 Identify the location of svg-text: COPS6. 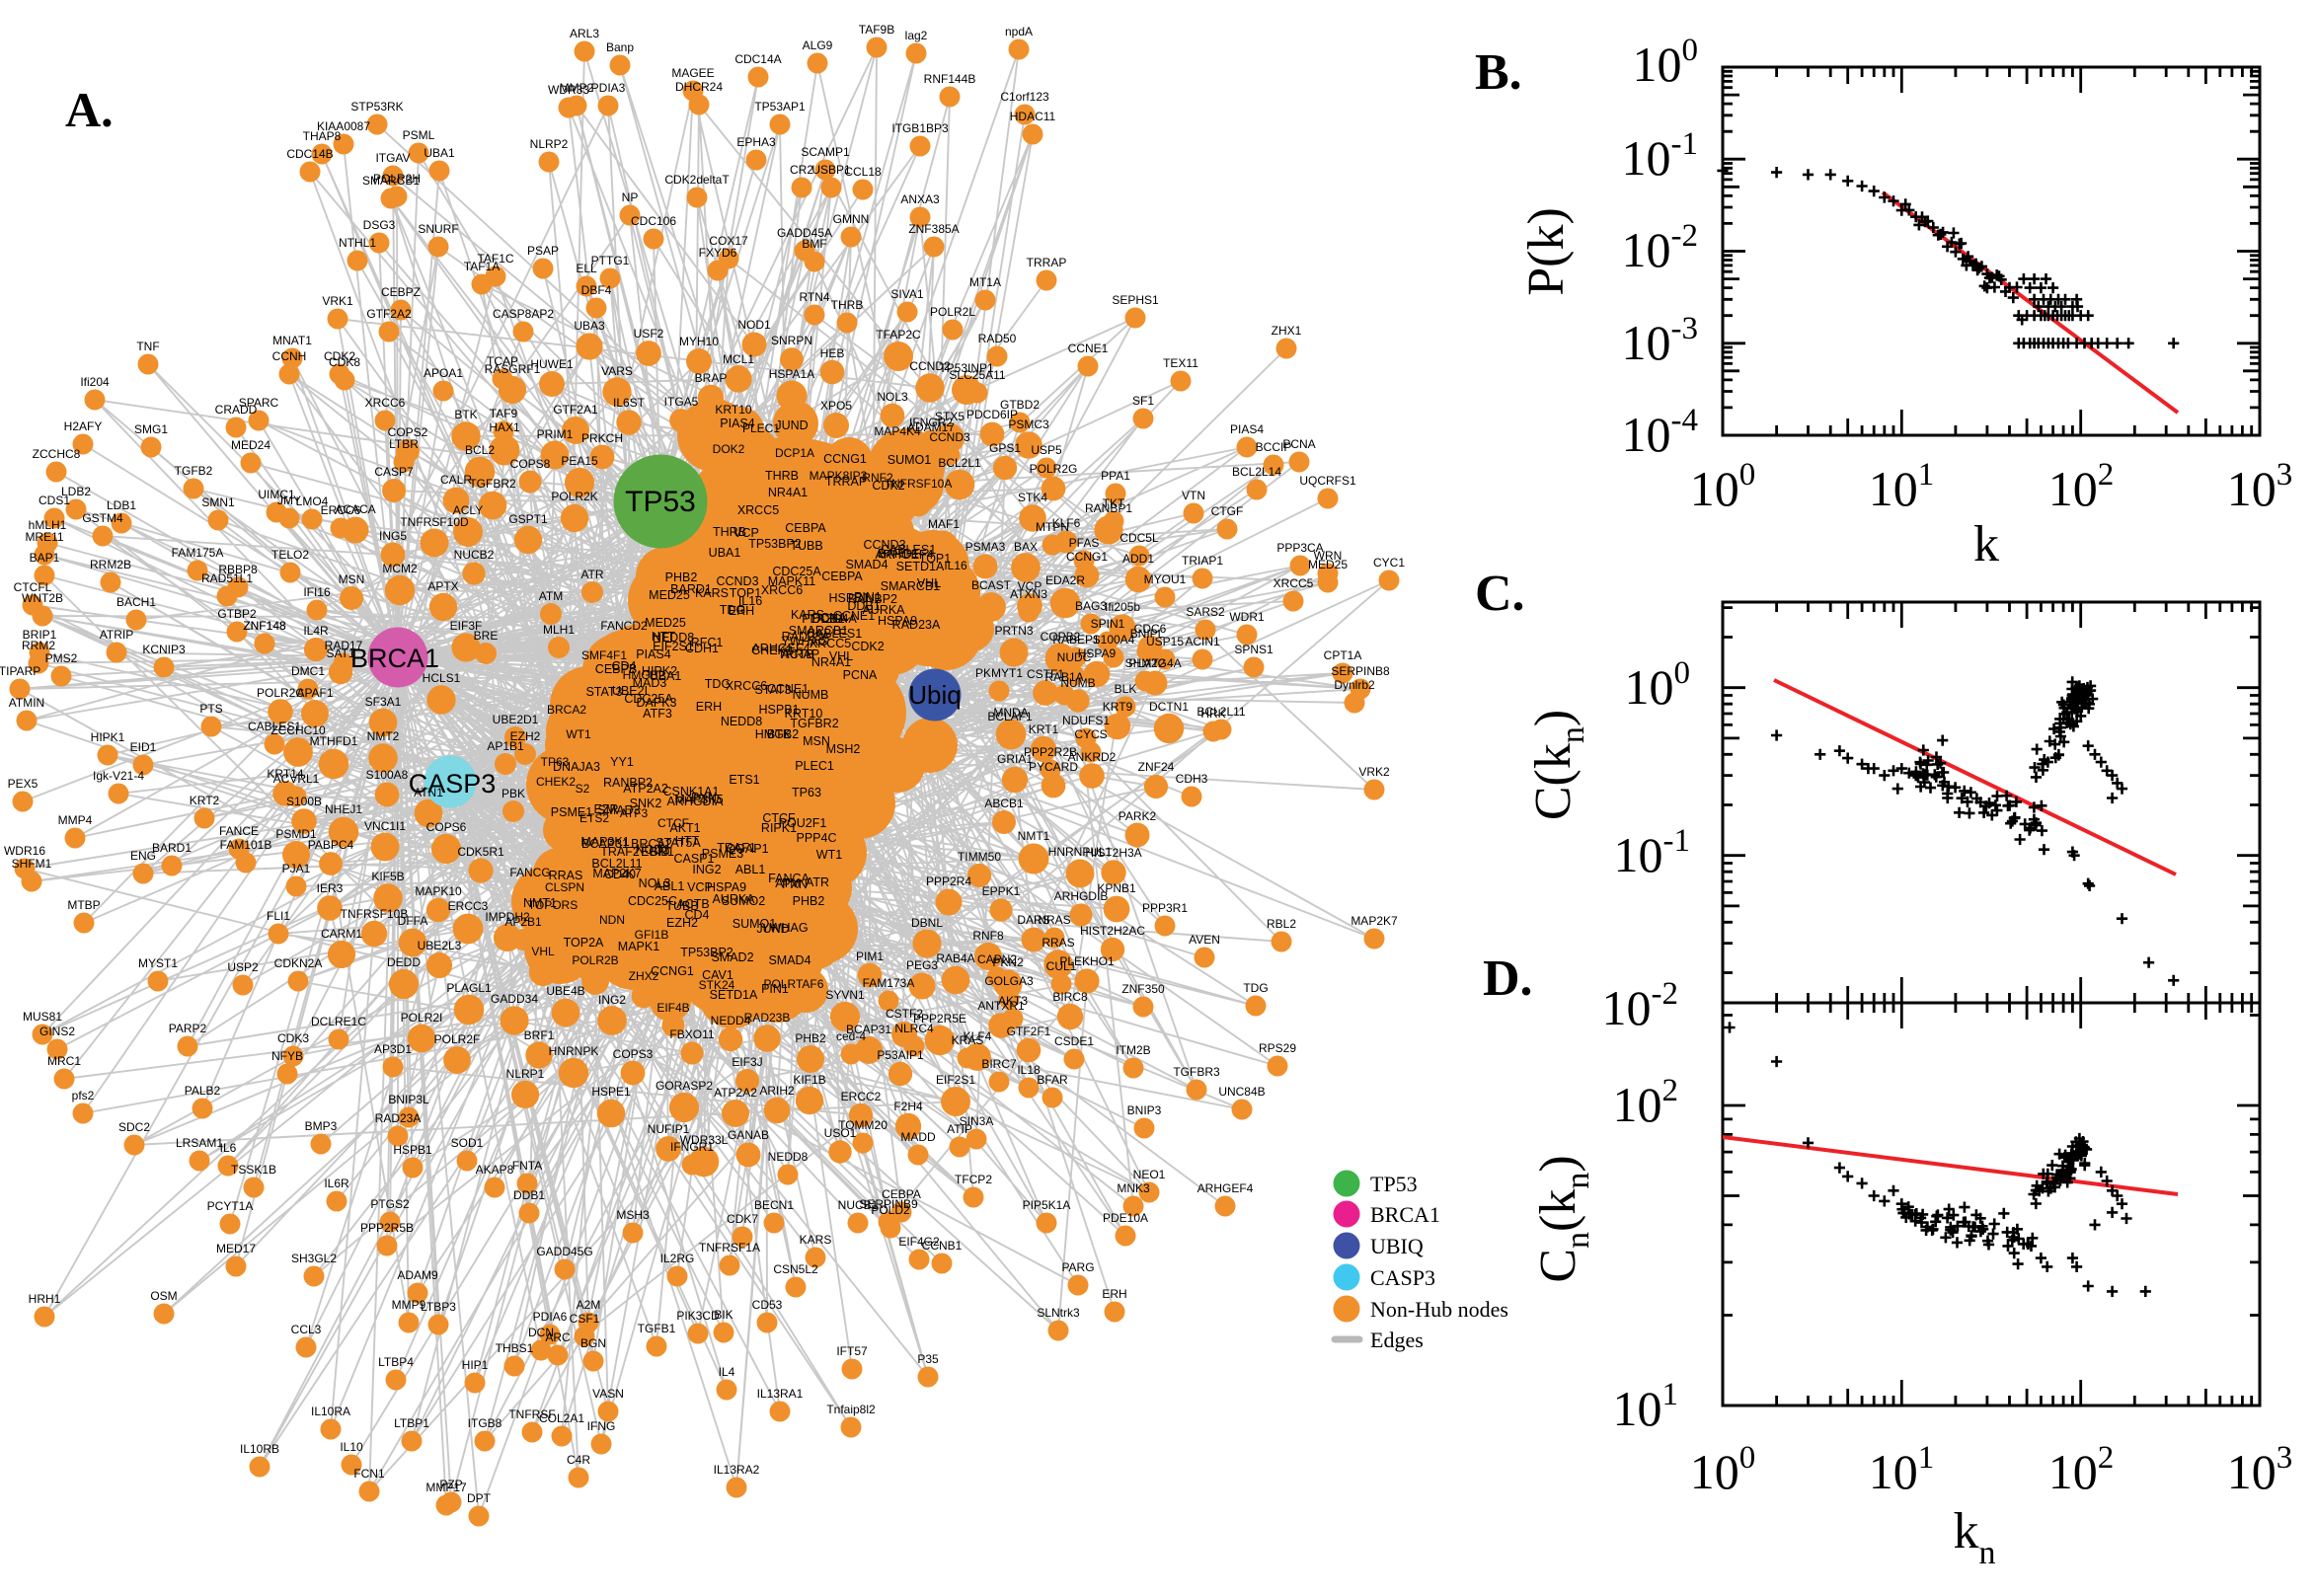
(447, 827).